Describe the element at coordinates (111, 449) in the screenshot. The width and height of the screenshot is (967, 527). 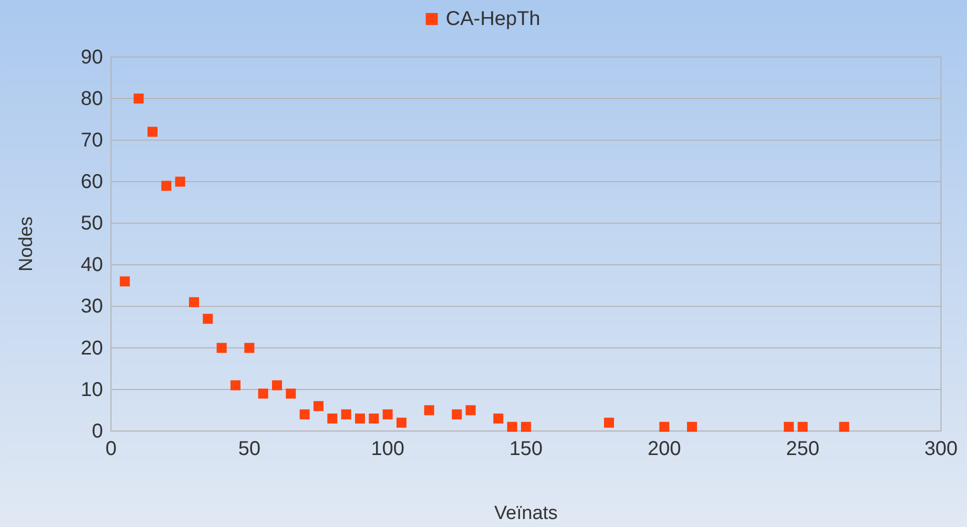
I see `x-tick-label: 0` at that location.